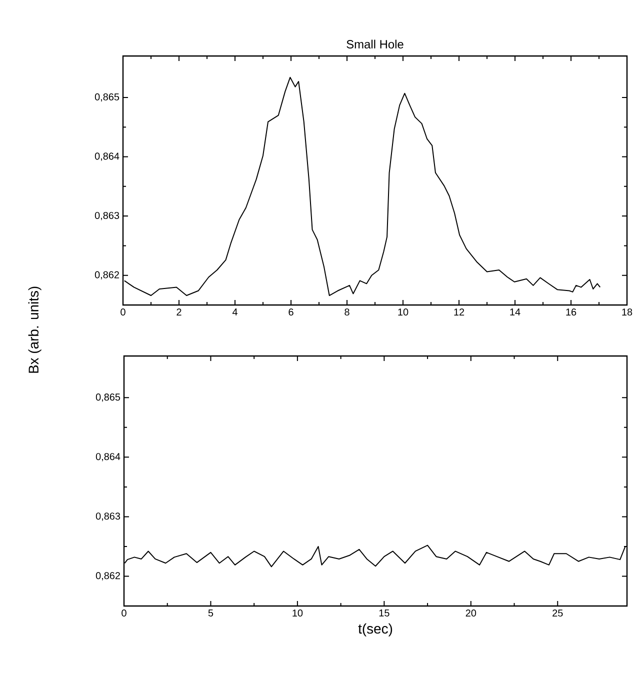 This screenshot has height=678, width=638. I want to click on x-tick-label: 6, so click(291, 312).